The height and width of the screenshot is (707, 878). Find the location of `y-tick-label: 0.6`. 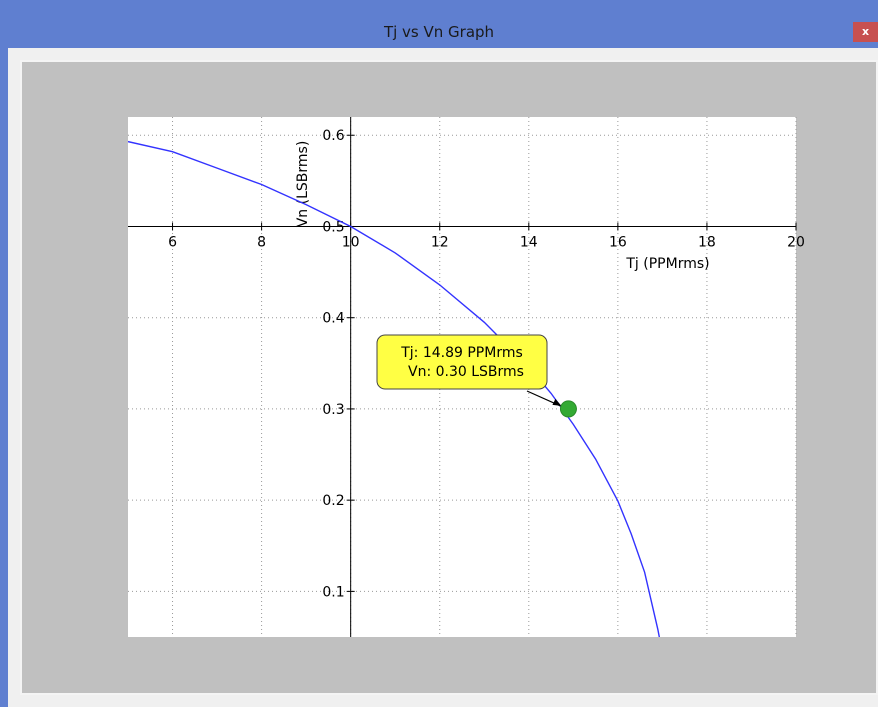

y-tick-label: 0.6 is located at coordinates (333, 136).